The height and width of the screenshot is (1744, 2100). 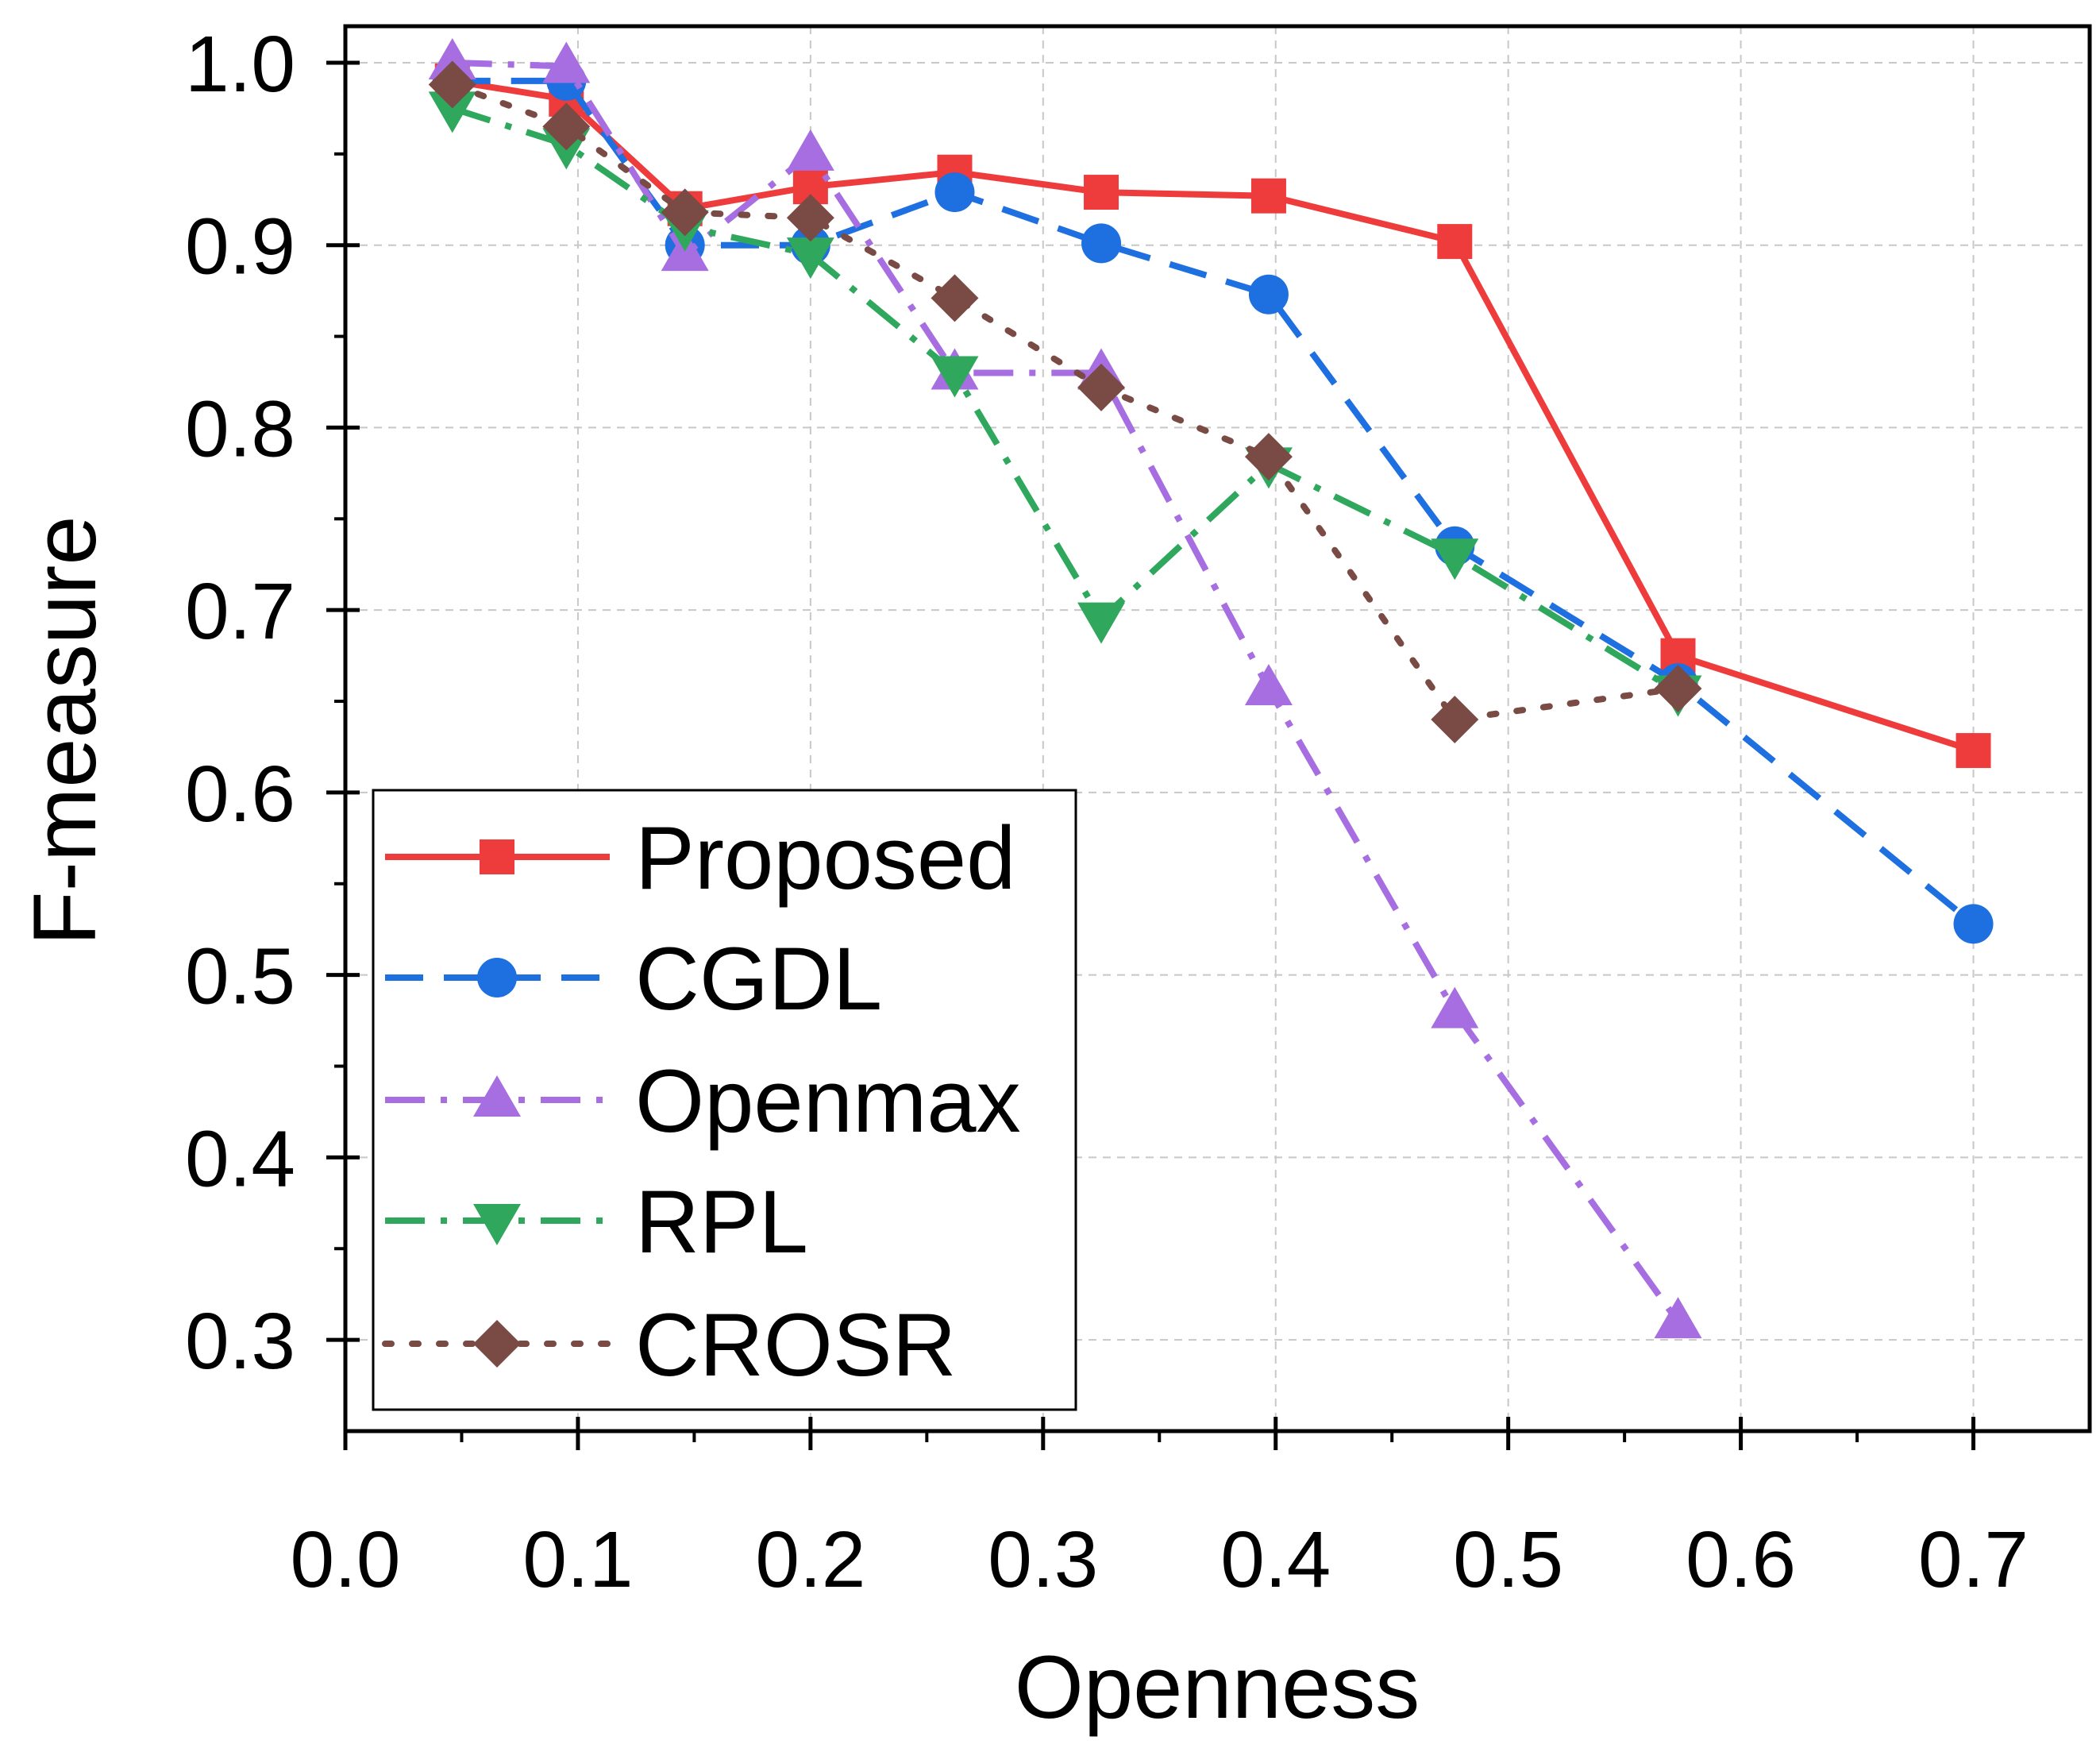 What do you see at coordinates (577, 1559) in the screenshot?
I see `x-tick-label: 0.1` at bounding box center [577, 1559].